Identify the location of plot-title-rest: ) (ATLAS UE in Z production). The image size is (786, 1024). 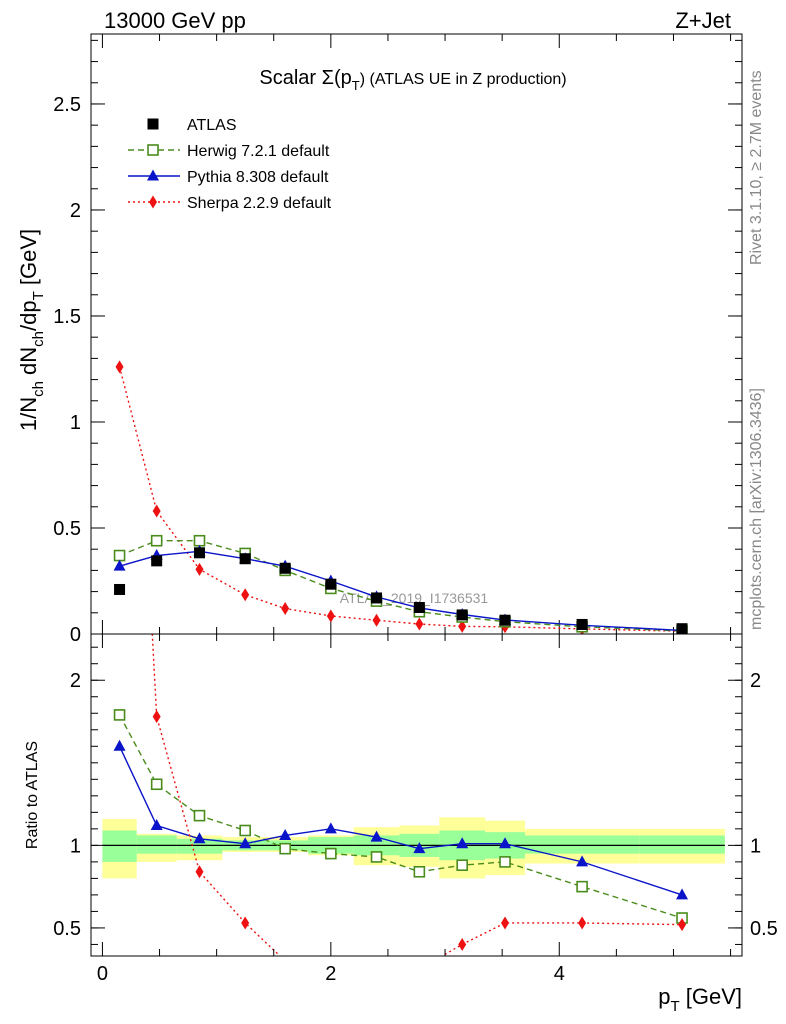
(463, 79).